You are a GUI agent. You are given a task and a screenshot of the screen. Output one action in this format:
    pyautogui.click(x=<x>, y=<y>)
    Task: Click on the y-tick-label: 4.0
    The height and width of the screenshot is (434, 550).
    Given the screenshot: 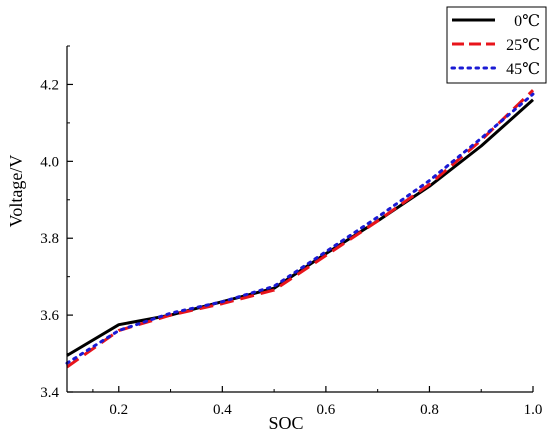 What is the action you would take?
    pyautogui.click(x=49, y=162)
    